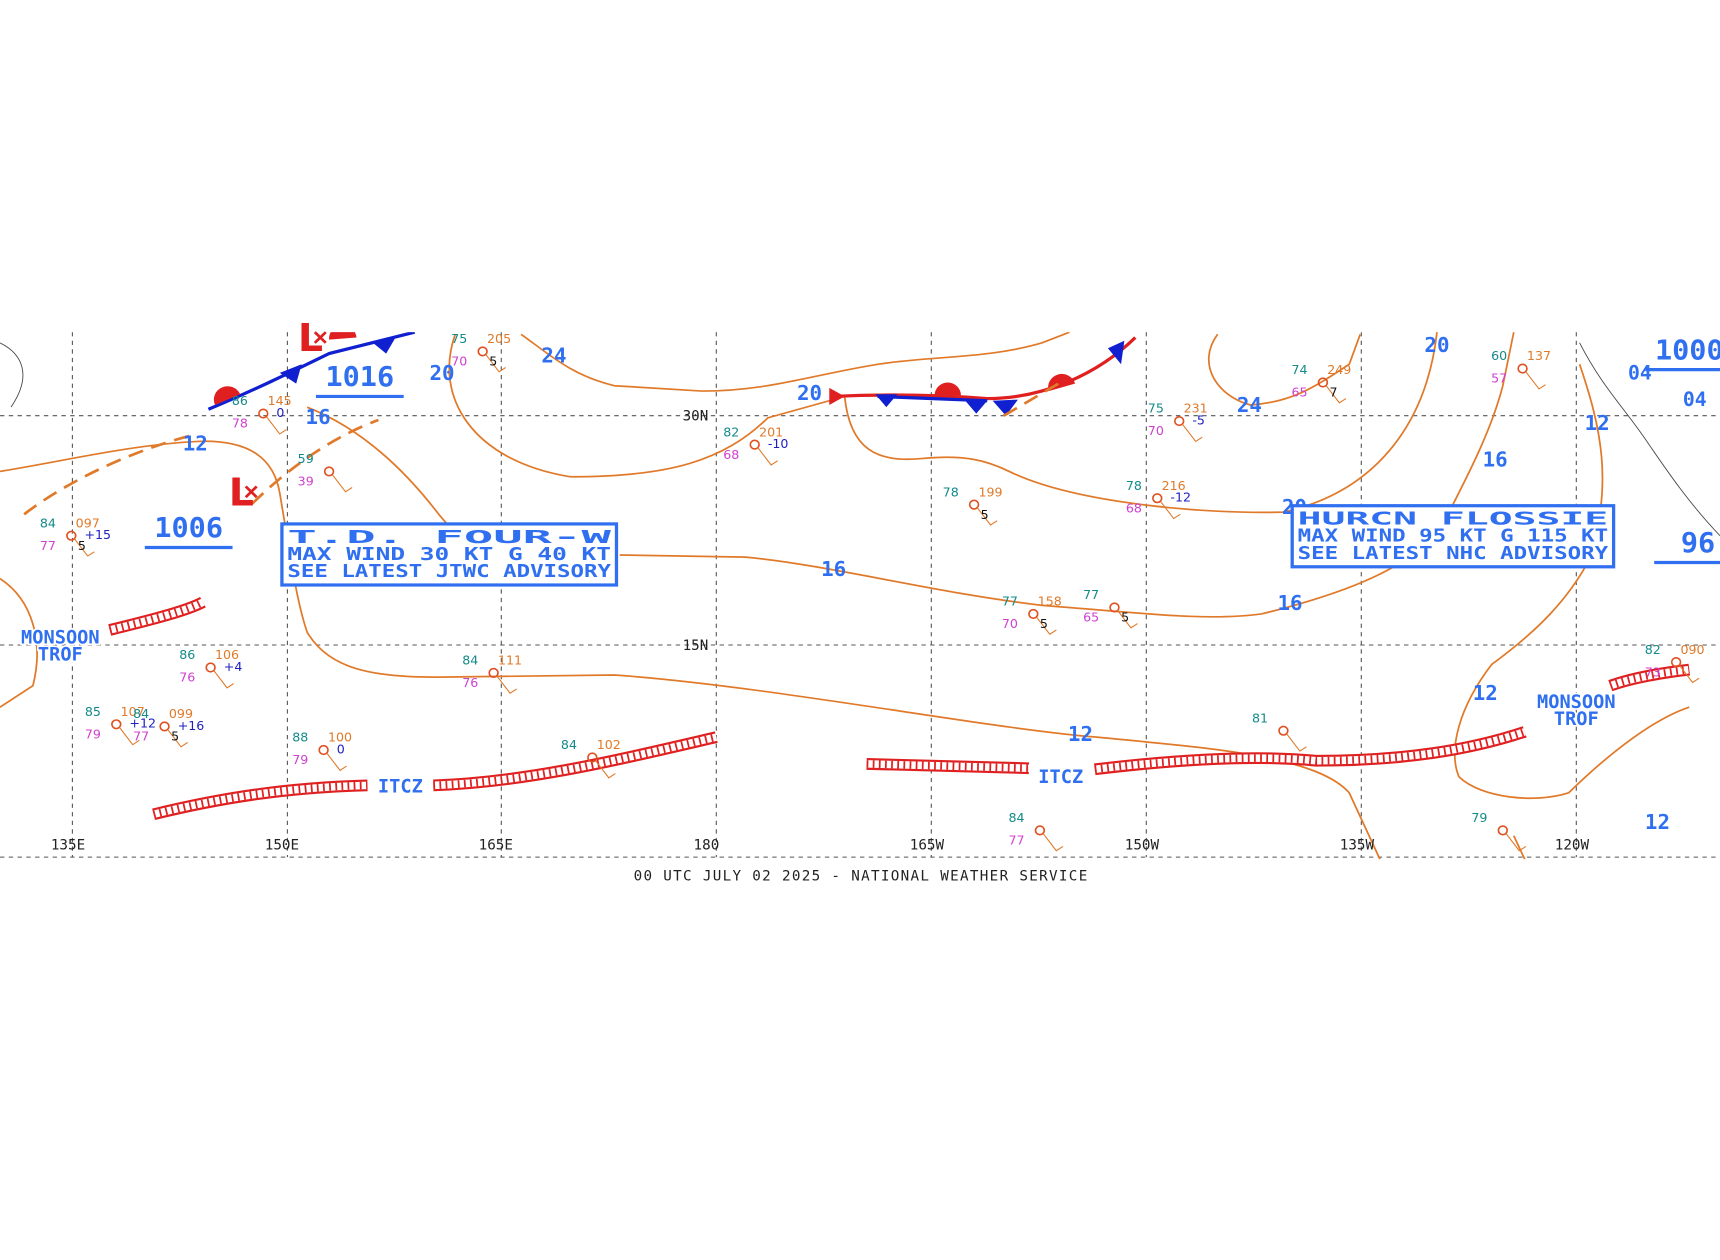  What do you see at coordinates (449, 537) in the screenshot?
I see `advisory-line: T.D. FOUR-W` at bounding box center [449, 537].